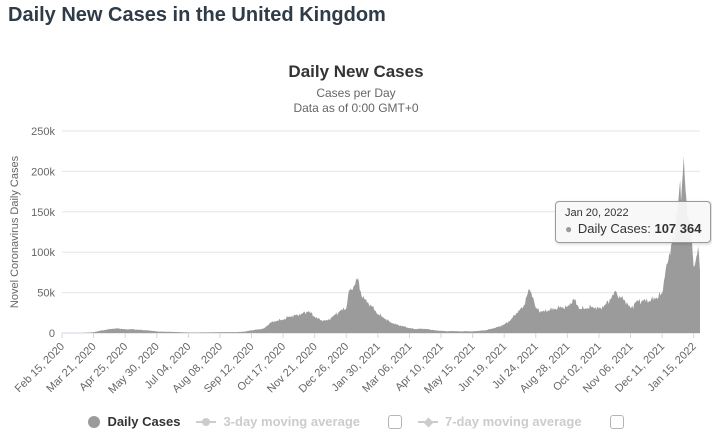 This screenshot has height=442, width=712. Describe the element at coordinates (356, 71) in the screenshot. I see `chart-title: Daily New Cases` at that location.